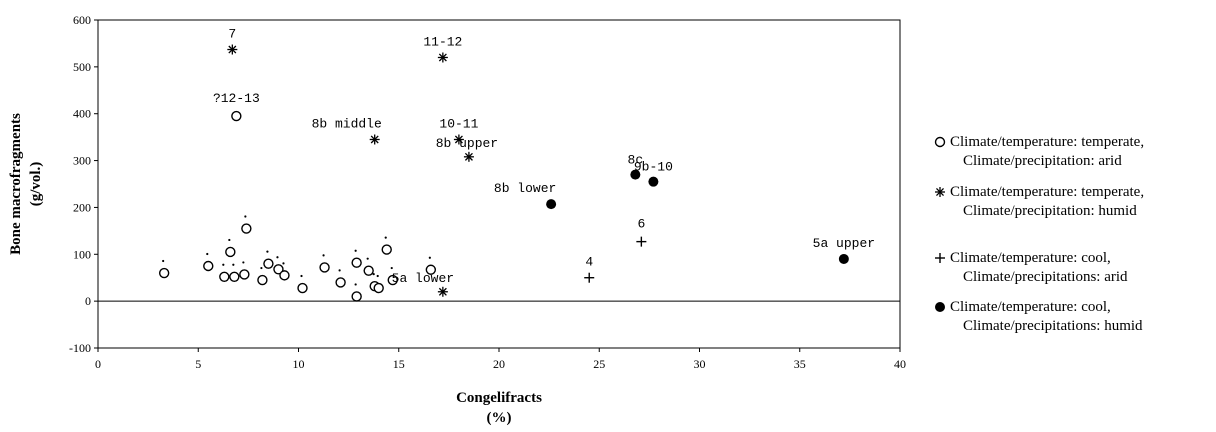 The height and width of the screenshot is (432, 1216). I want to click on point-label: 11-12, so click(442, 41).